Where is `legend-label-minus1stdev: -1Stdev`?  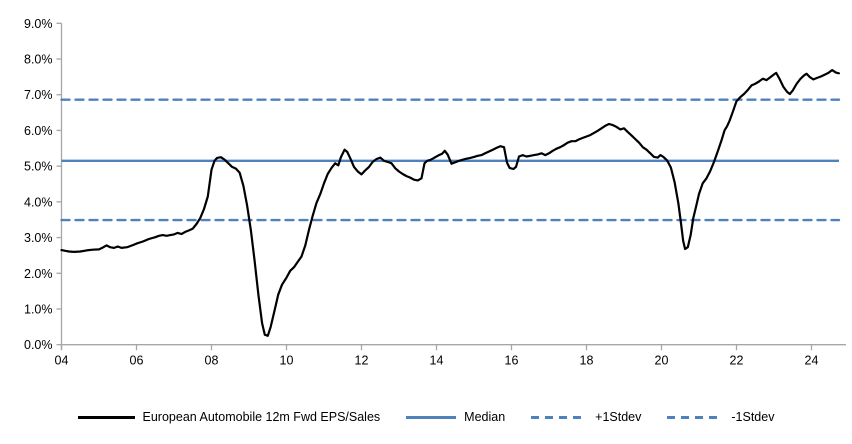
legend-label-minus1stdev: -1Stdev is located at coordinates (753, 417).